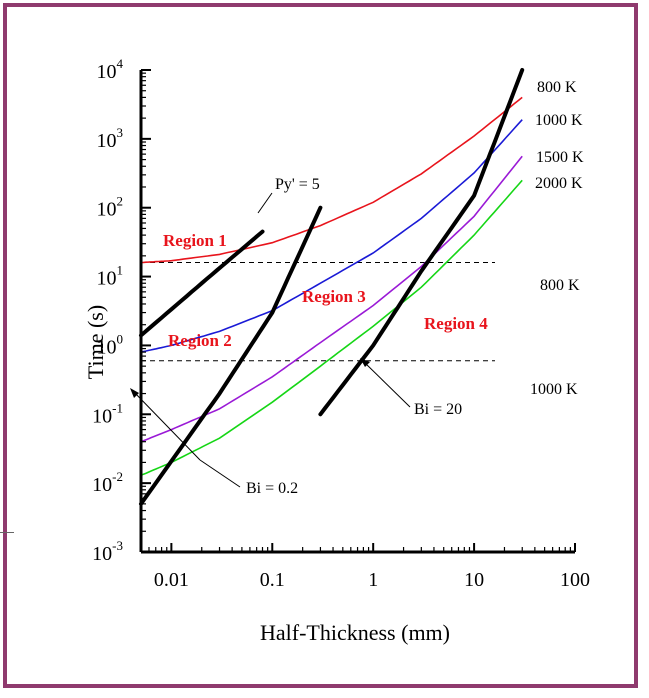 This screenshot has height=698, width=649. I want to click on y-tick-label-7: 10³, so click(110, 138).